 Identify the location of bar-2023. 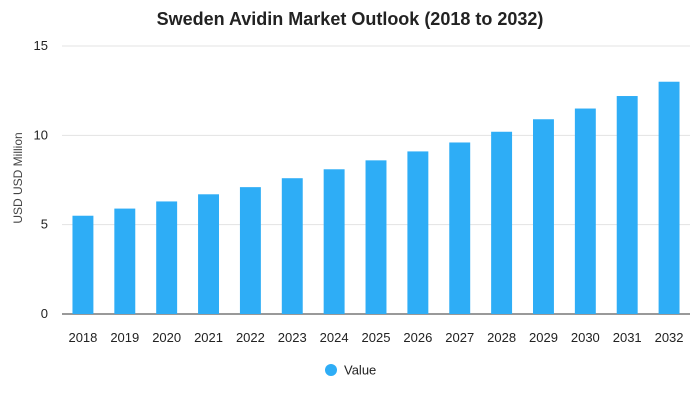
(292, 246).